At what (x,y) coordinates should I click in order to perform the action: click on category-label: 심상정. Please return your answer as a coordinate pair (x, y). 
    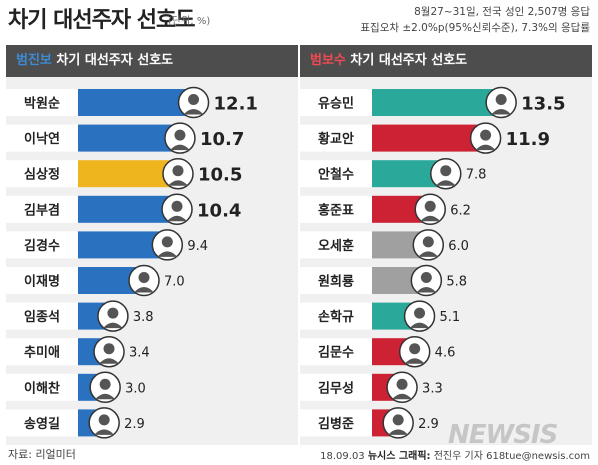
    Looking at the image, I should click on (42, 175).